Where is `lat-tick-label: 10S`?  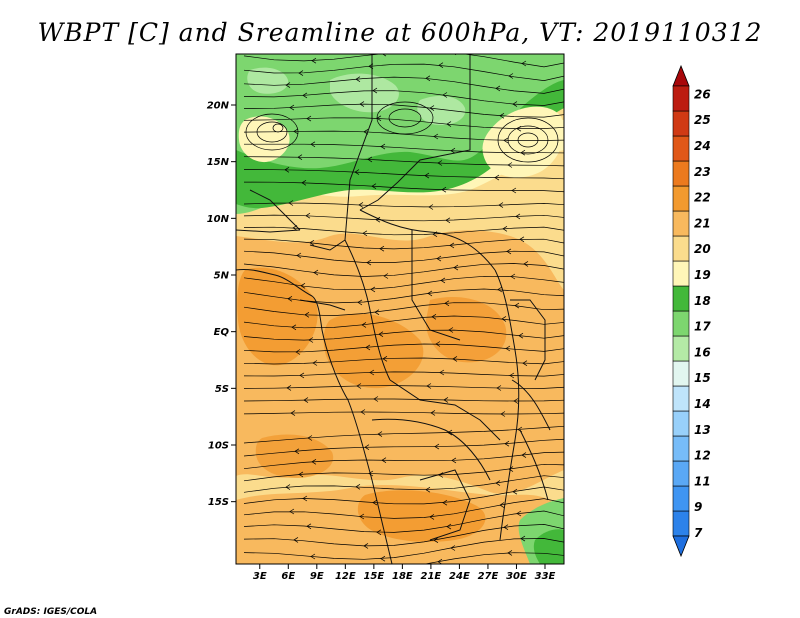
lat-tick-label: 10S is located at coordinates (218, 446).